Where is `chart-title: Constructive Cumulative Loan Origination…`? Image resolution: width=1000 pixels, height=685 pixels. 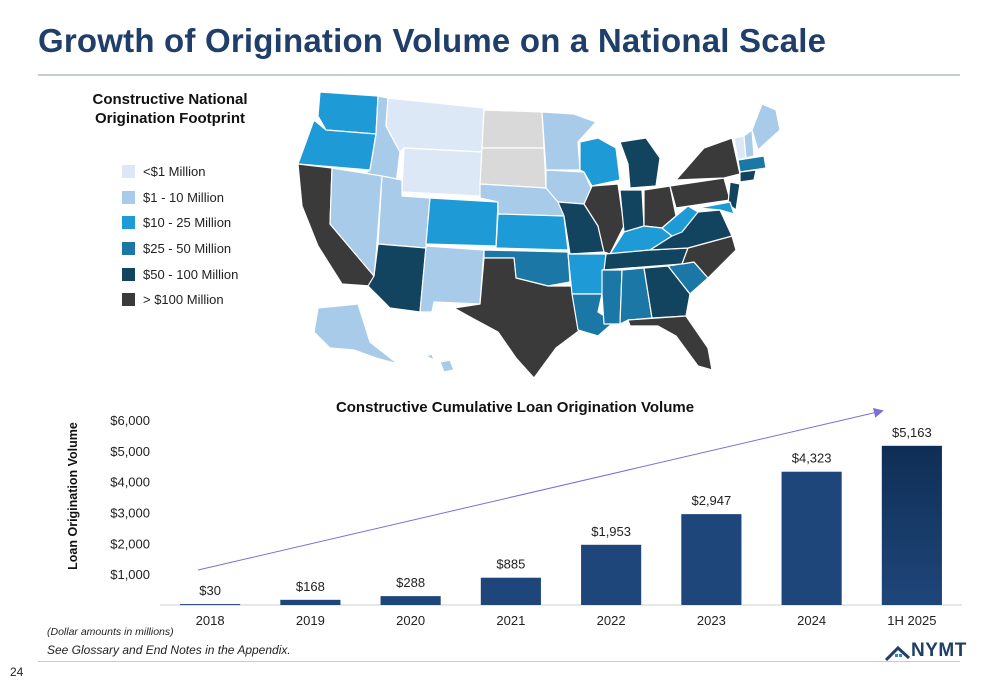 chart-title: Constructive Cumulative Loan Origination… is located at coordinates (515, 407).